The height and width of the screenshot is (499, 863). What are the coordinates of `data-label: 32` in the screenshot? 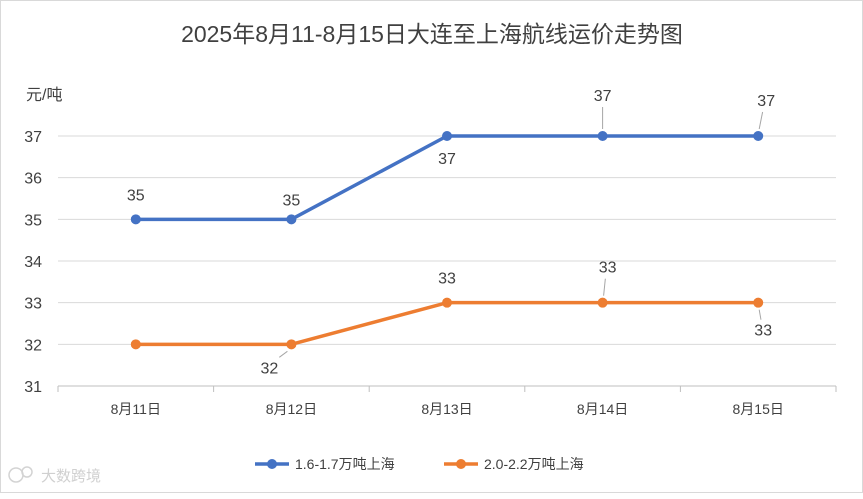 It's located at (270, 368).